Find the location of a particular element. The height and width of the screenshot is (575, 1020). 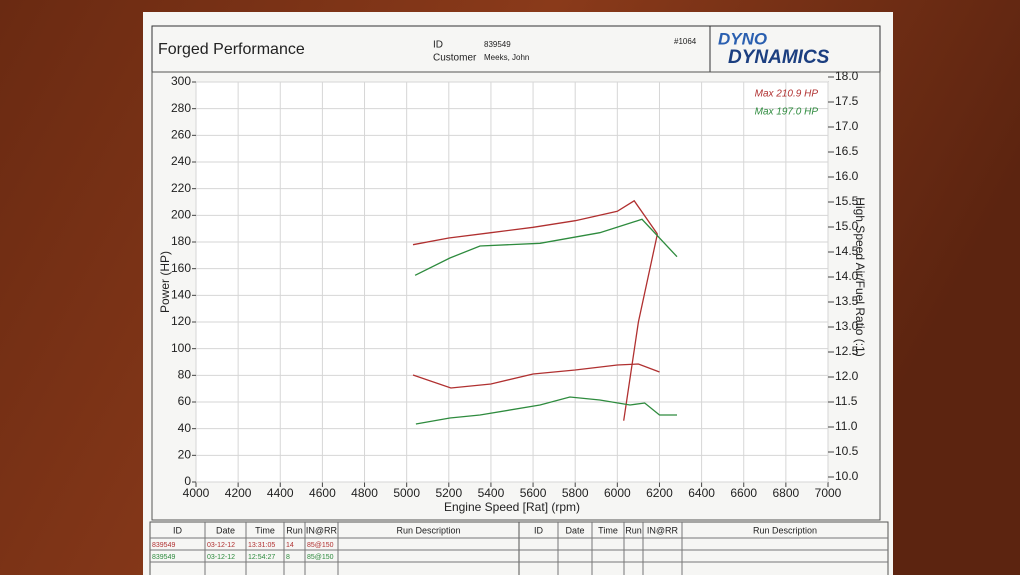

y-tick-label: 80 is located at coordinates (185, 375).